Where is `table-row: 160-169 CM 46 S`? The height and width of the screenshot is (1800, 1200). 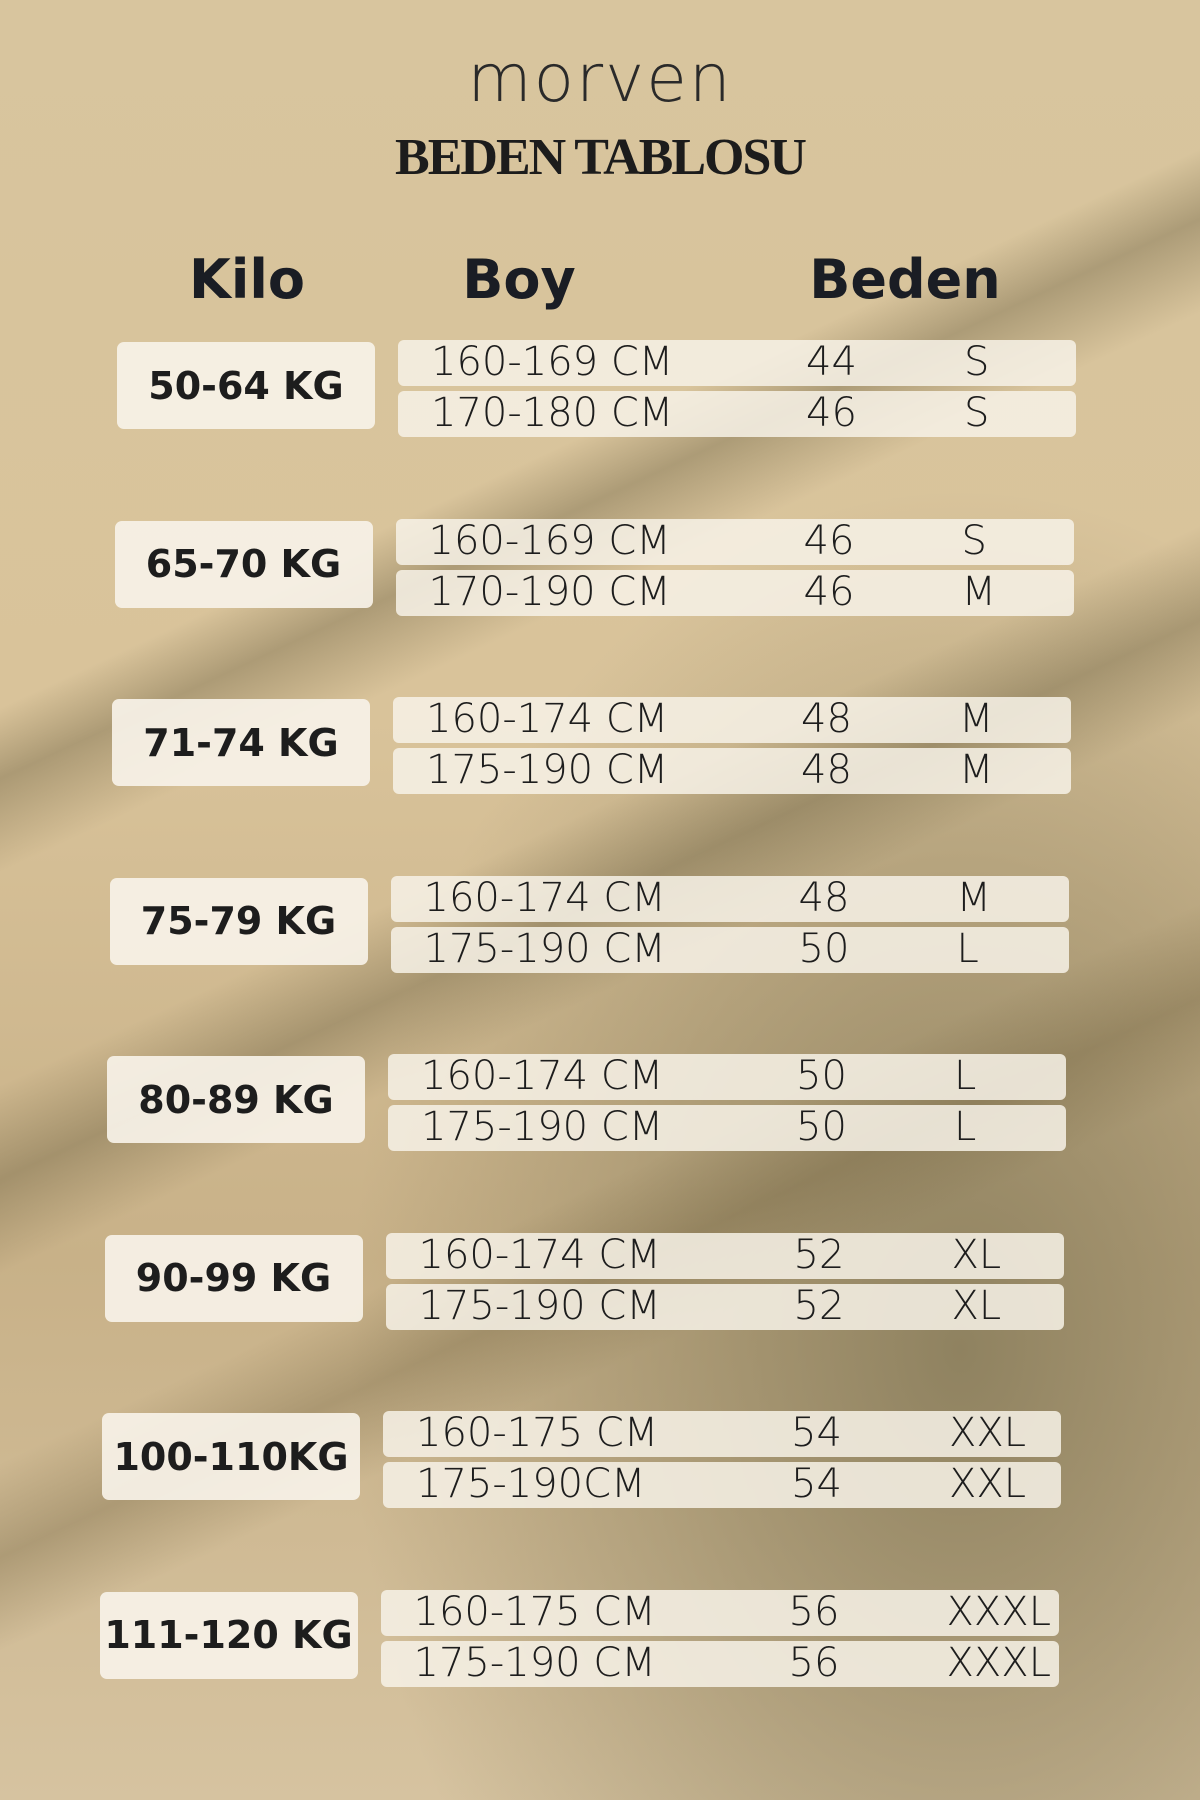 table-row: 160-169 CM 46 S is located at coordinates (734, 541).